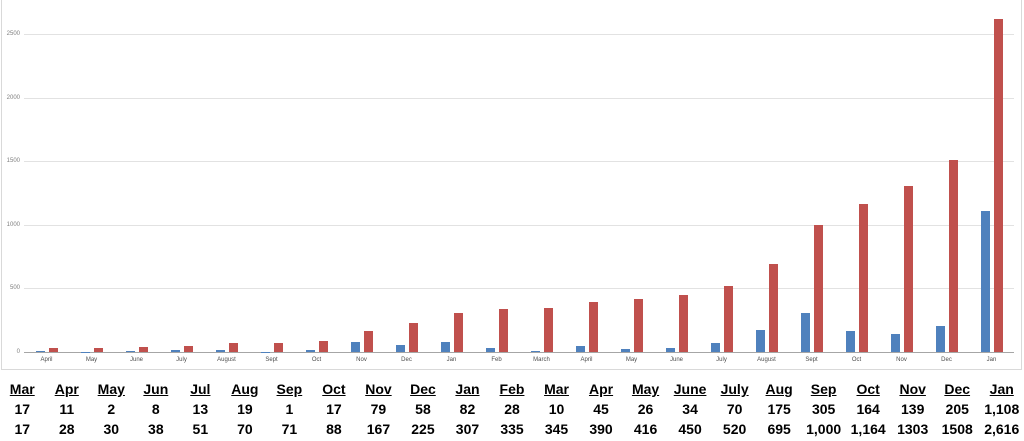  I want to click on table-monthly-cell: 45, so click(601, 409).